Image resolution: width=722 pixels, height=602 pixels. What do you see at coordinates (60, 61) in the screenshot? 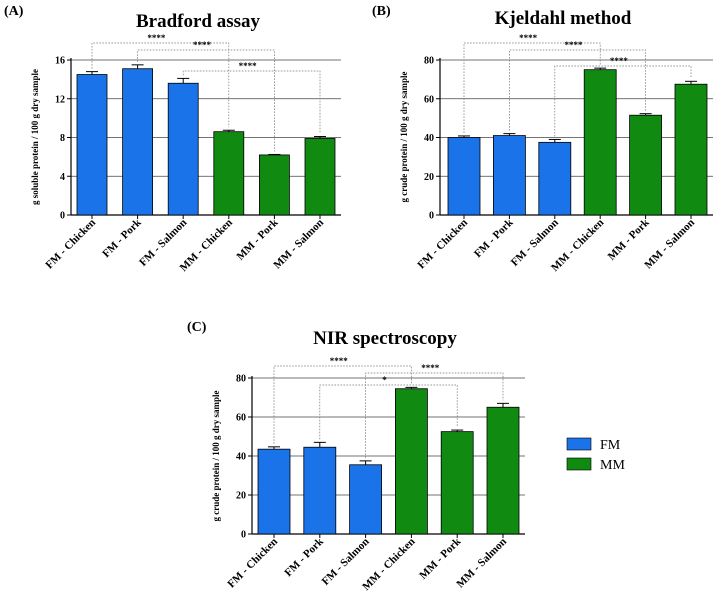
I see `y-tick-label: 16` at bounding box center [60, 61].